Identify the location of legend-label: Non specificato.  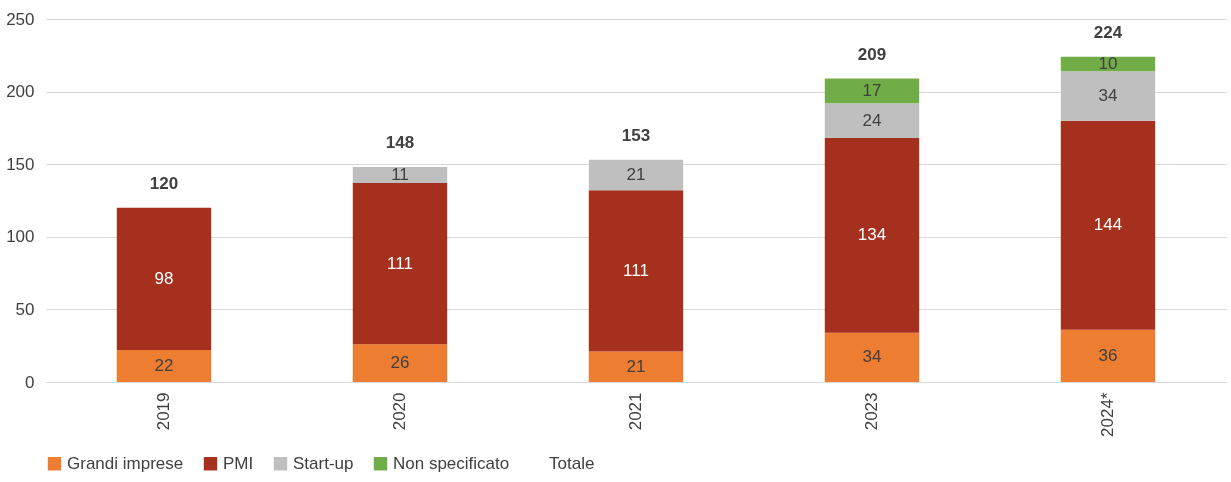
(451, 463).